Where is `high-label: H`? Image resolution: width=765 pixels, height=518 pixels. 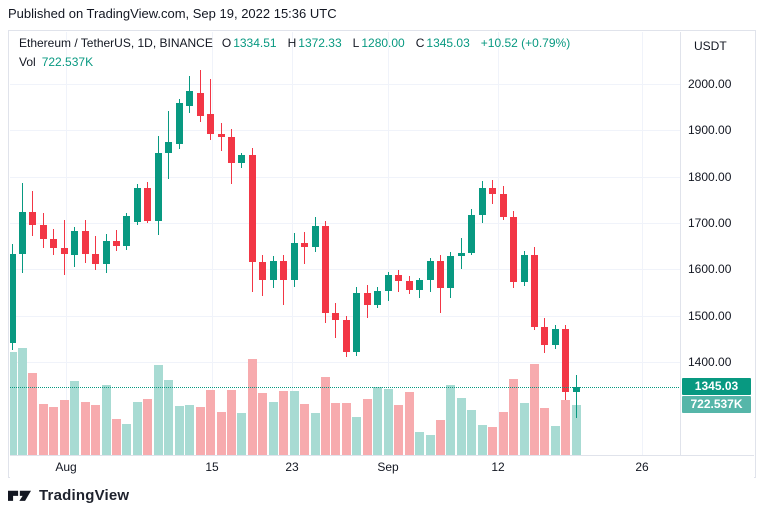 high-label: H is located at coordinates (292, 43).